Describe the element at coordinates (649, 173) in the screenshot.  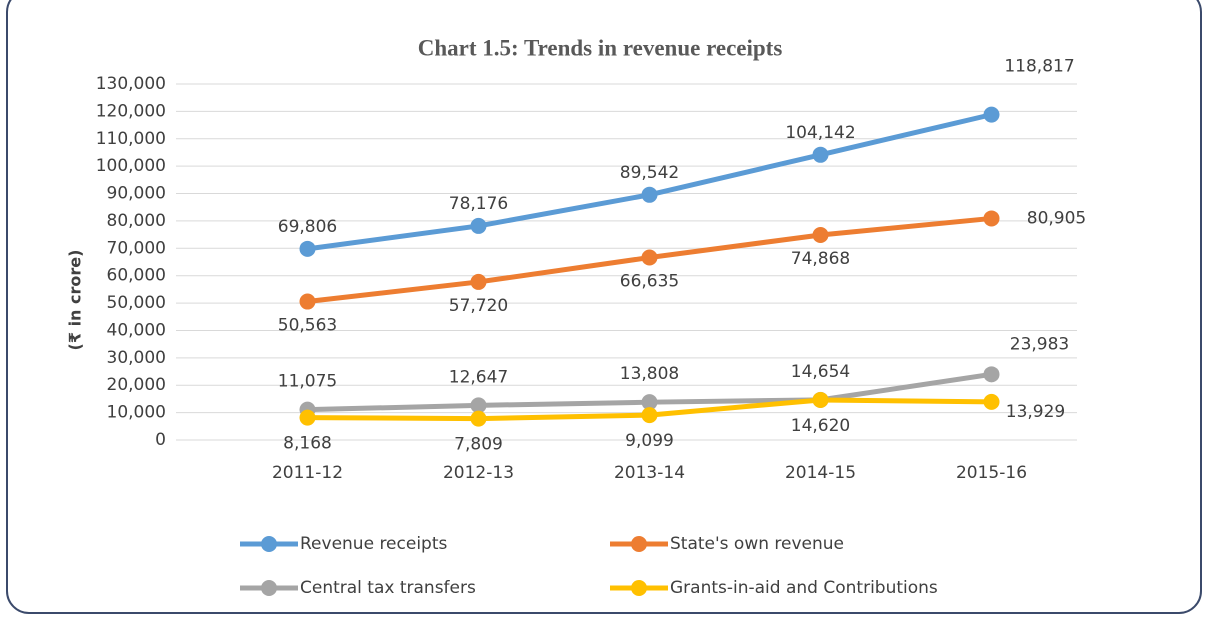
I see `data-label: 89,542` at that location.